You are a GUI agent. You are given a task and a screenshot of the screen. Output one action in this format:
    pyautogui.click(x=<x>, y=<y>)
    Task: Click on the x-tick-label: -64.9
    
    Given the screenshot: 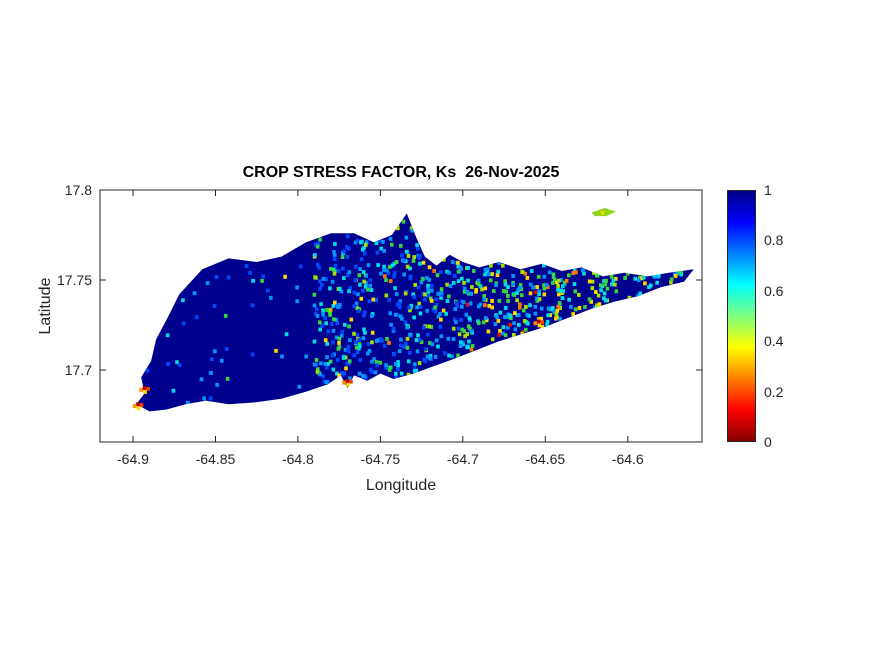 What is the action you would take?
    pyautogui.click(x=133, y=459)
    